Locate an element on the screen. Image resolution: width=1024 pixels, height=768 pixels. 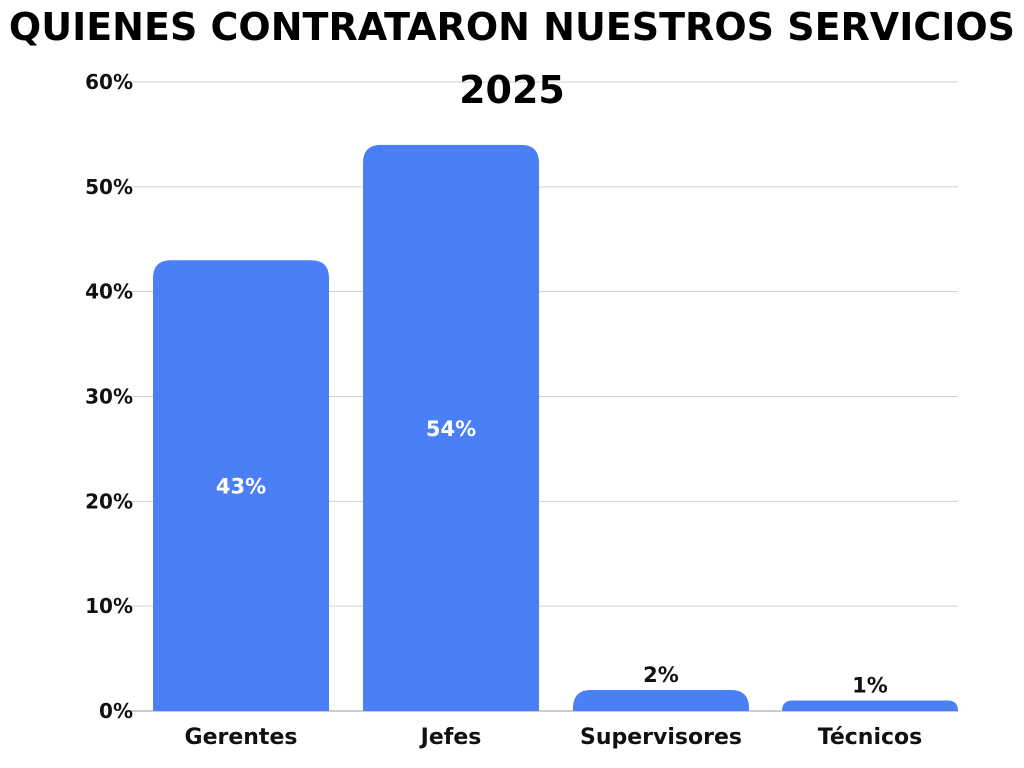
data-label: 43% is located at coordinates (241, 487).